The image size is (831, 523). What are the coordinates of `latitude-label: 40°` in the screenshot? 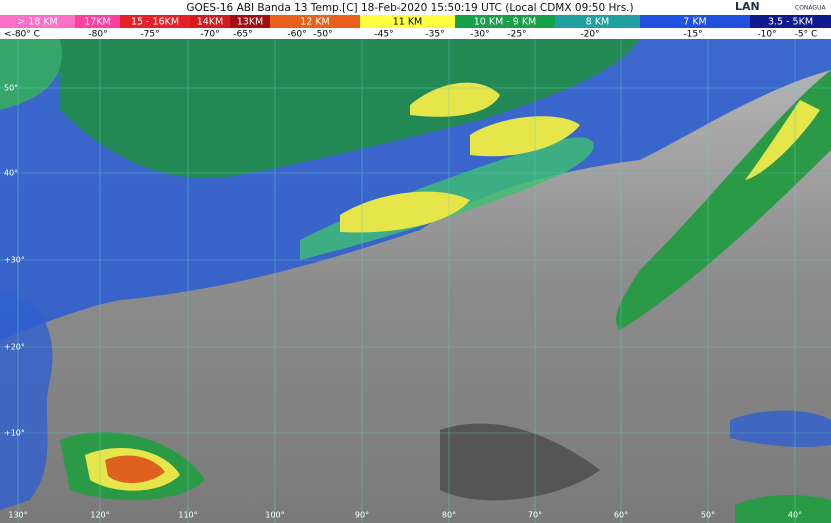 It's located at (11, 173).